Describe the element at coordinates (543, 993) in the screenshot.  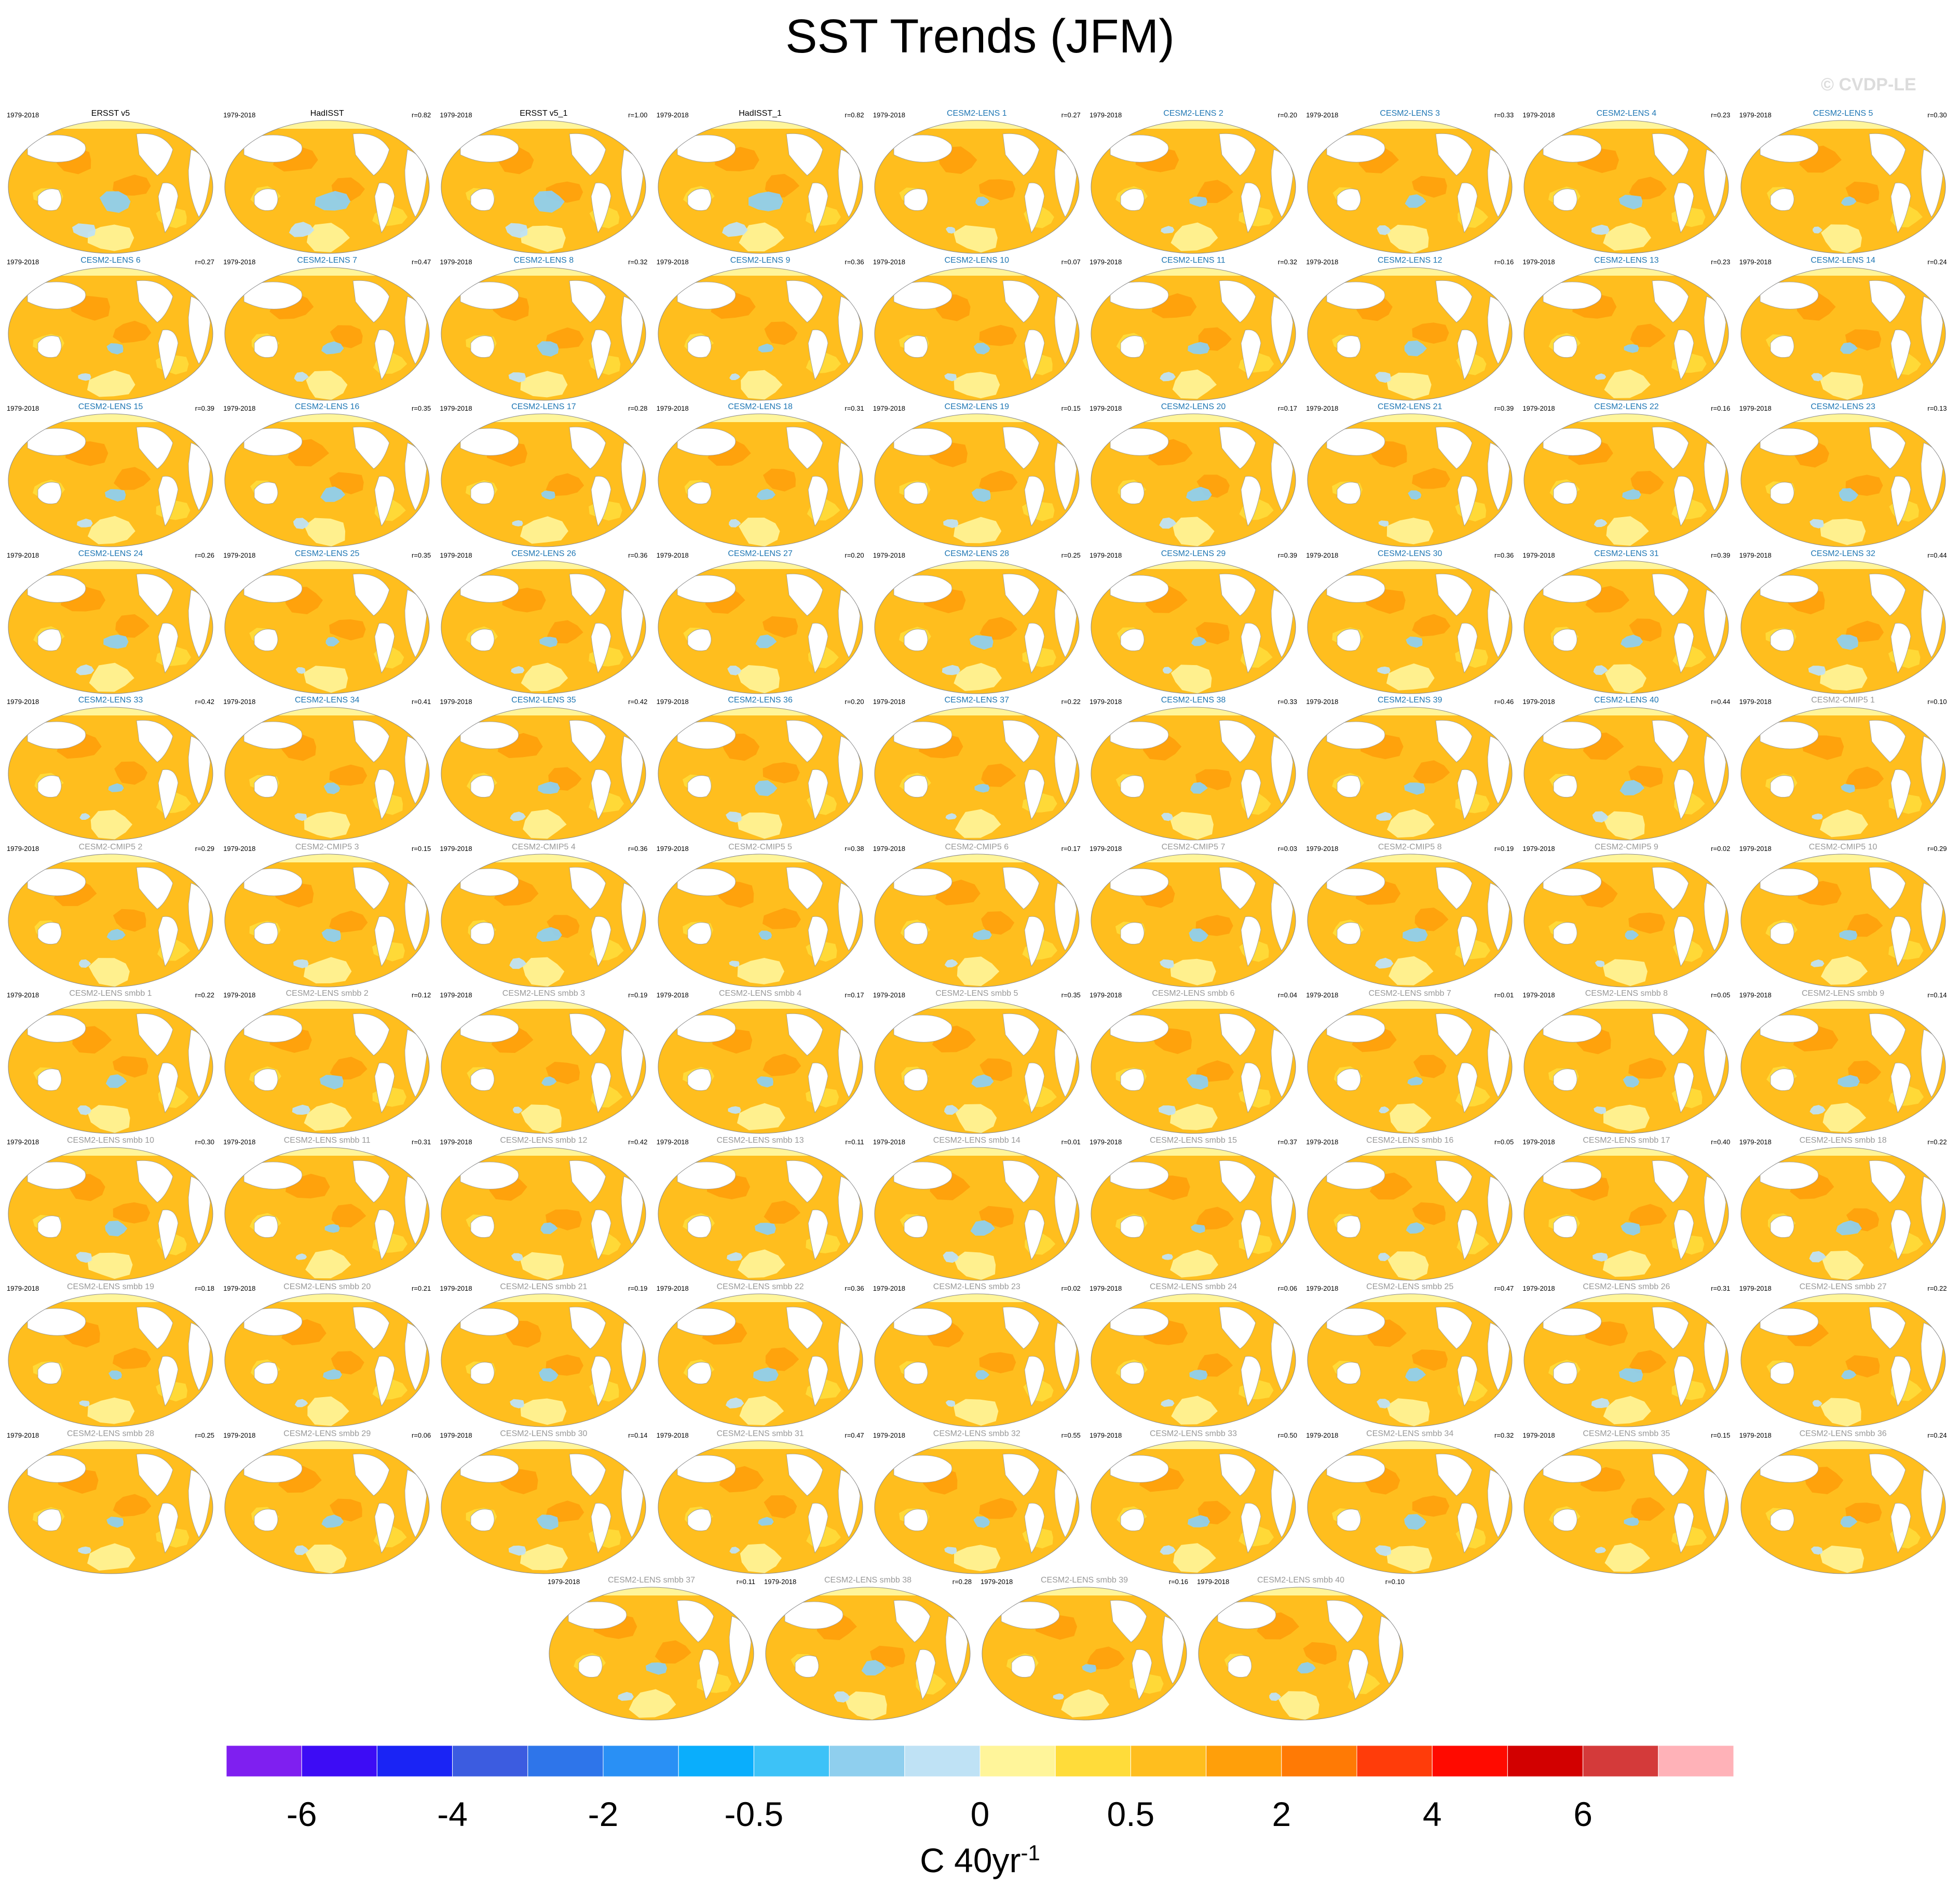
I see `panel-title: CESM2-LENS smbb 3` at that location.